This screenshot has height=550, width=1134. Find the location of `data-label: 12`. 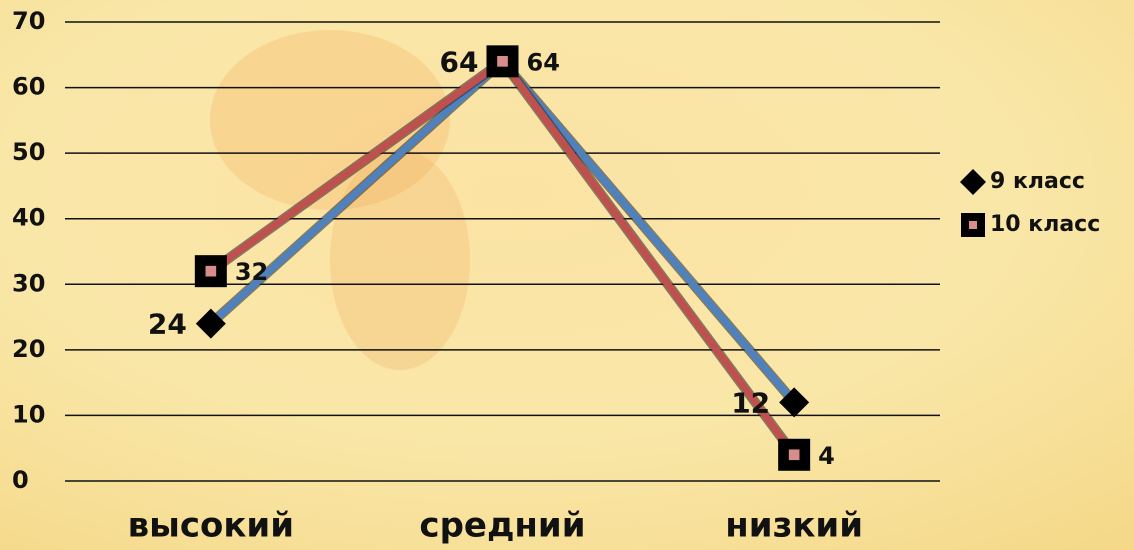

data-label: 12 is located at coordinates (750, 402).